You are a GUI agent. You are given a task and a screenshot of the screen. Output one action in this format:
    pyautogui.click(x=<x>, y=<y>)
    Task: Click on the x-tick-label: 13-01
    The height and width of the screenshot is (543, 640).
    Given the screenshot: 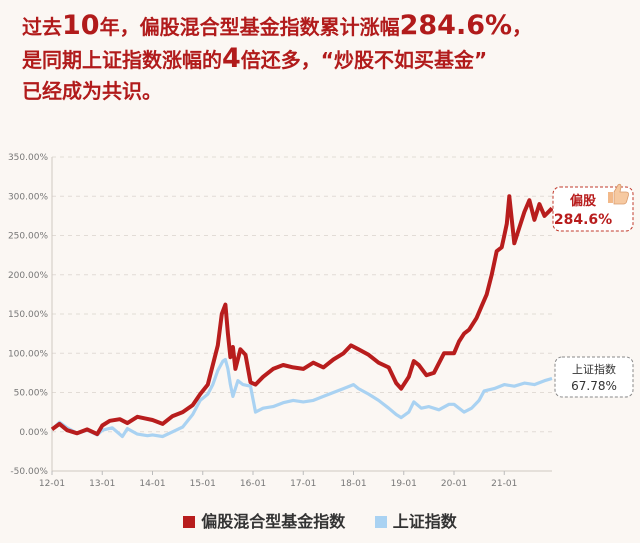 What is the action you would take?
    pyautogui.click(x=102, y=484)
    